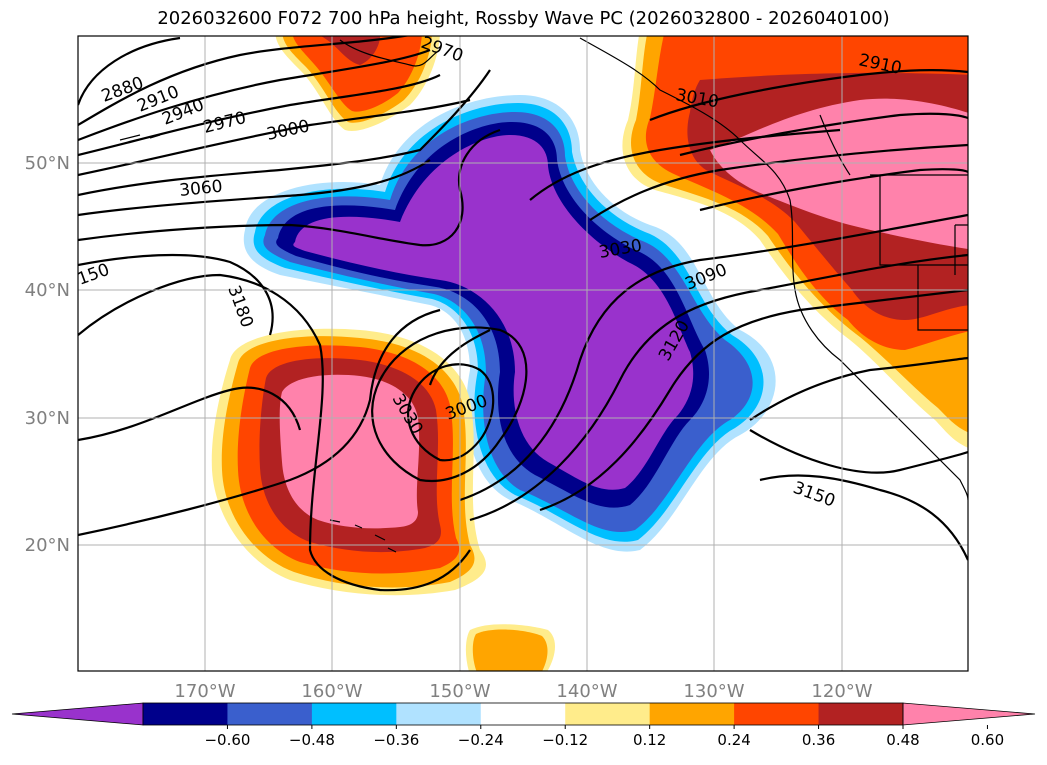 This screenshot has width=1047, height=765. Describe the element at coordinates (204, 691) in the screenshot. I see `lon-label: 170°W` at that location.